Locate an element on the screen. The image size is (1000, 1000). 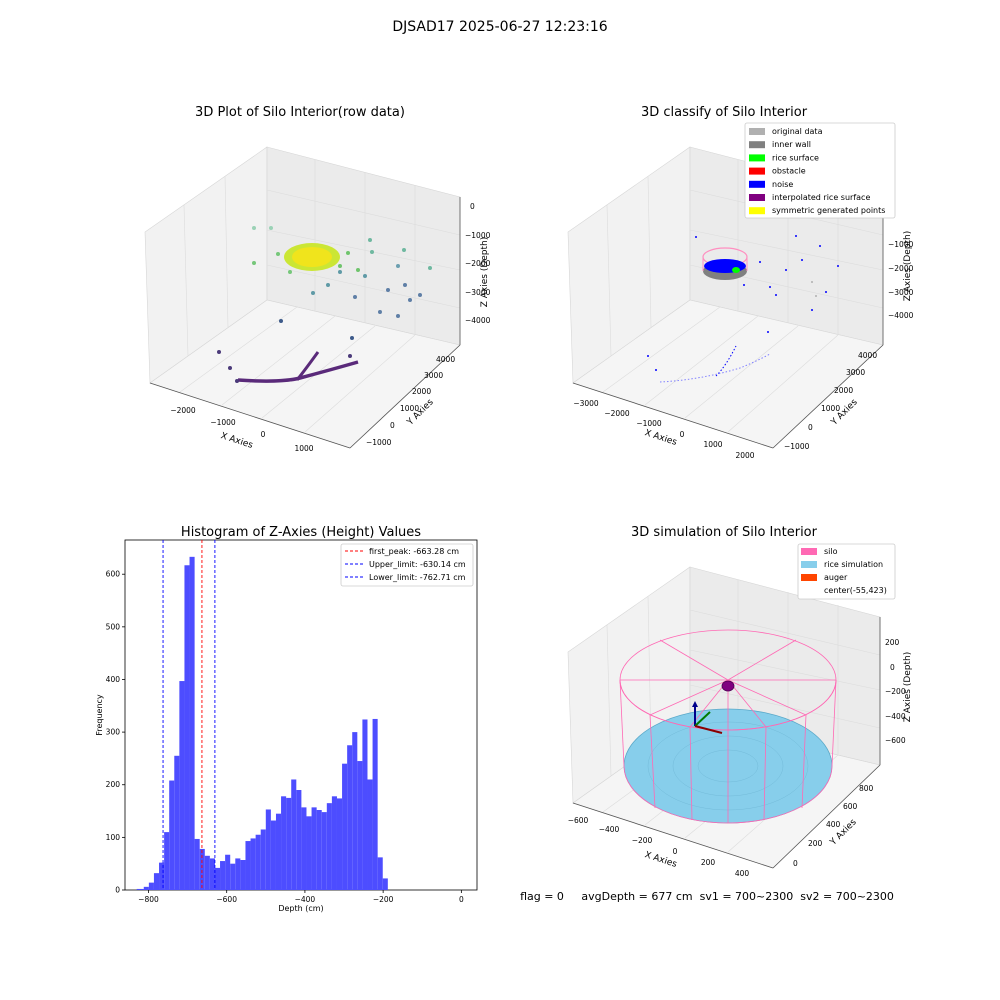
classify-z-ticks: −1000 −2000 −3000 −4000 is located at coordinates (901, 280).